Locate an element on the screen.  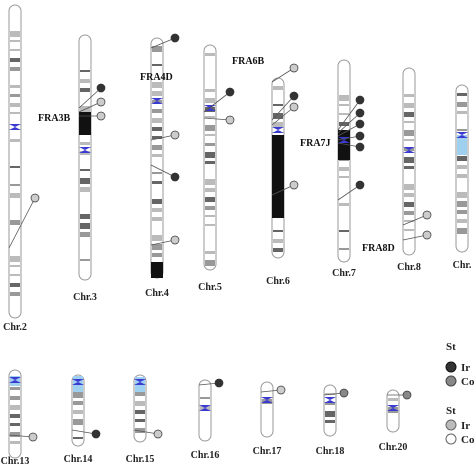
chromosome: Chr.20 is located at coordinates (395, 421).